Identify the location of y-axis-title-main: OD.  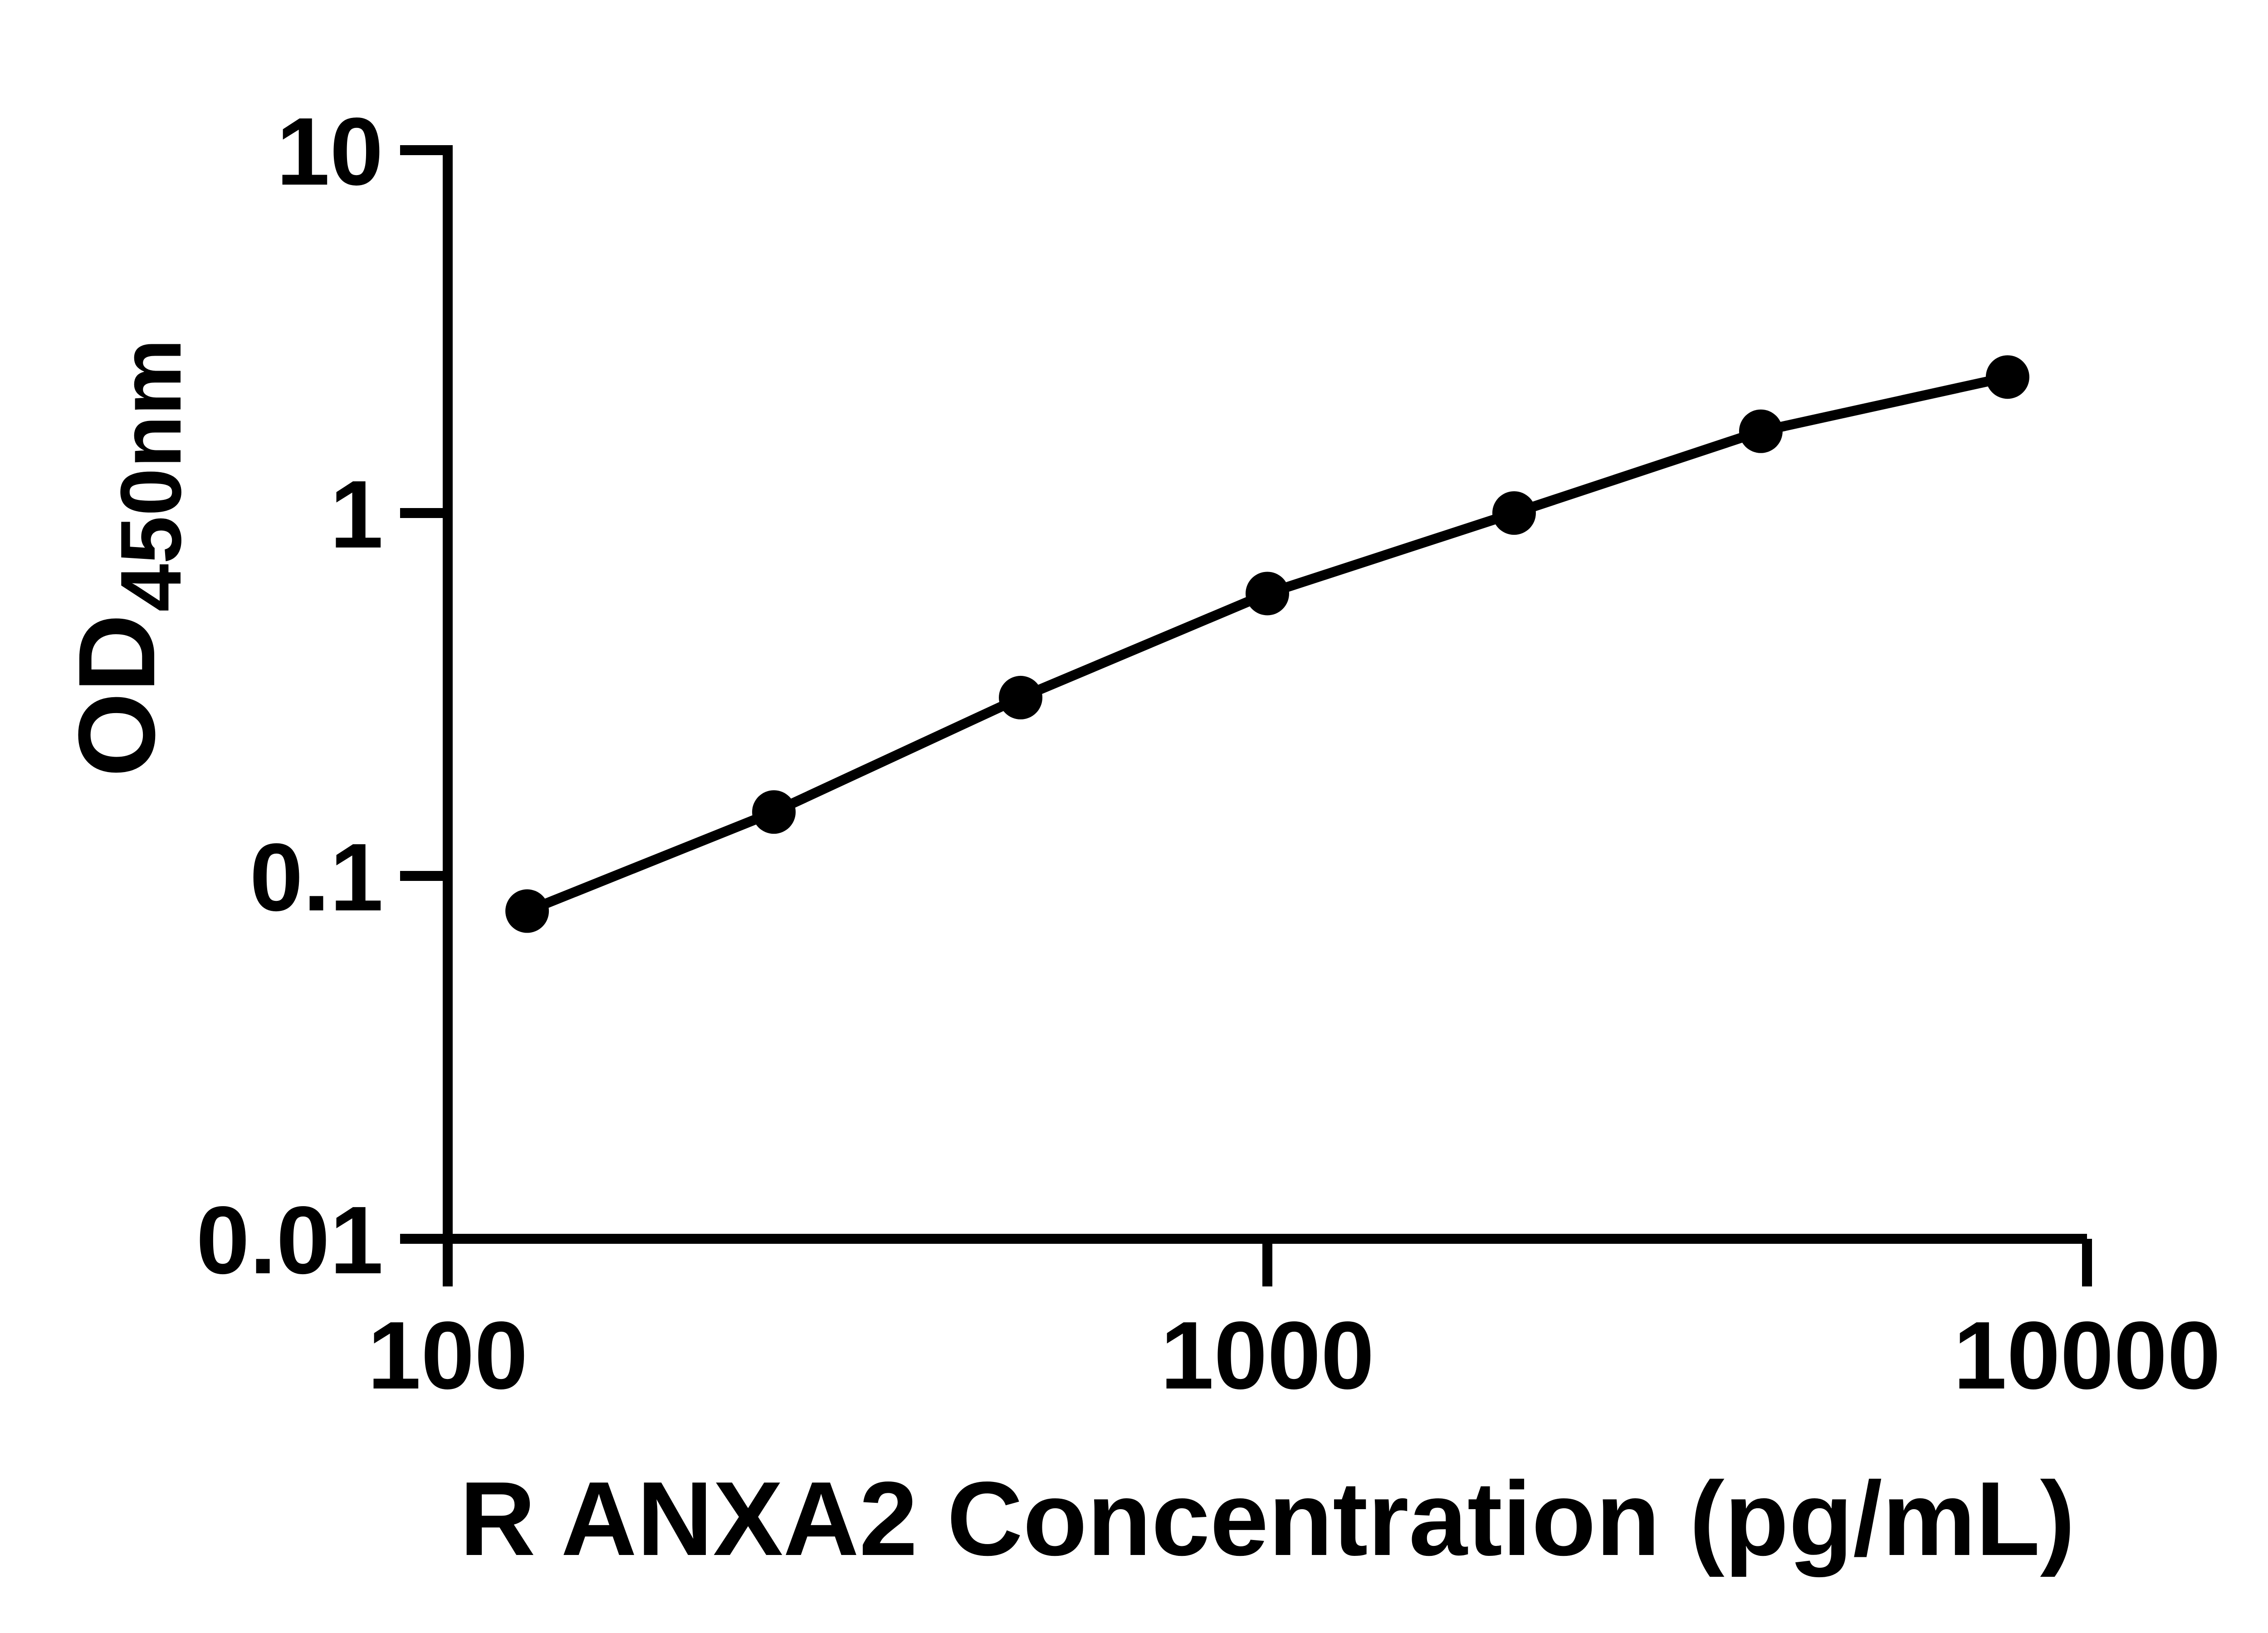
(116, 695).